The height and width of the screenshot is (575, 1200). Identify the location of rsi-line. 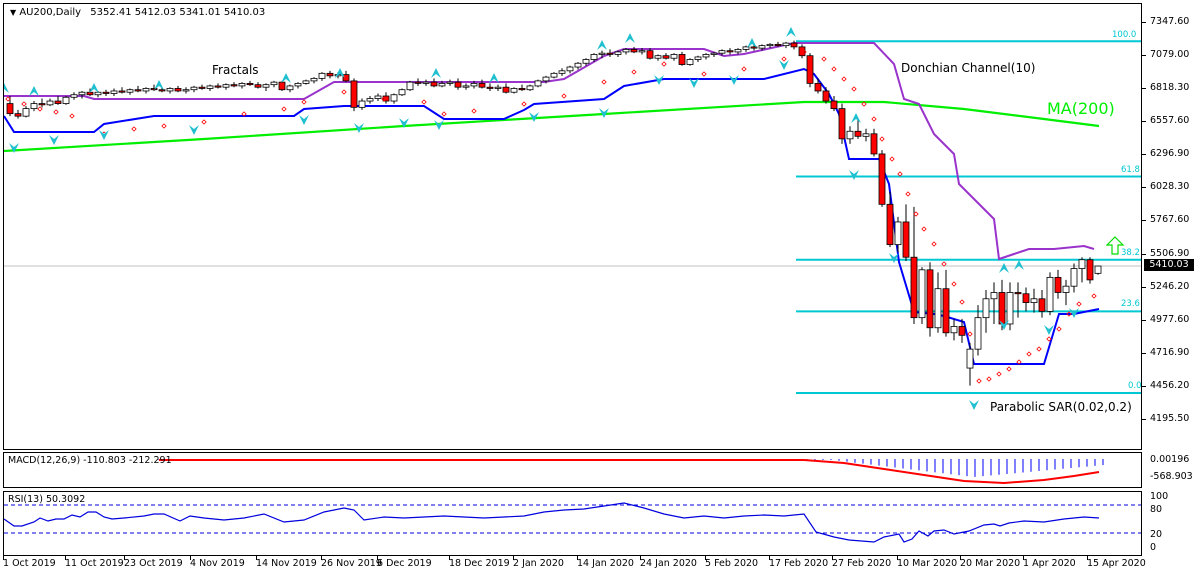
(552, 522).